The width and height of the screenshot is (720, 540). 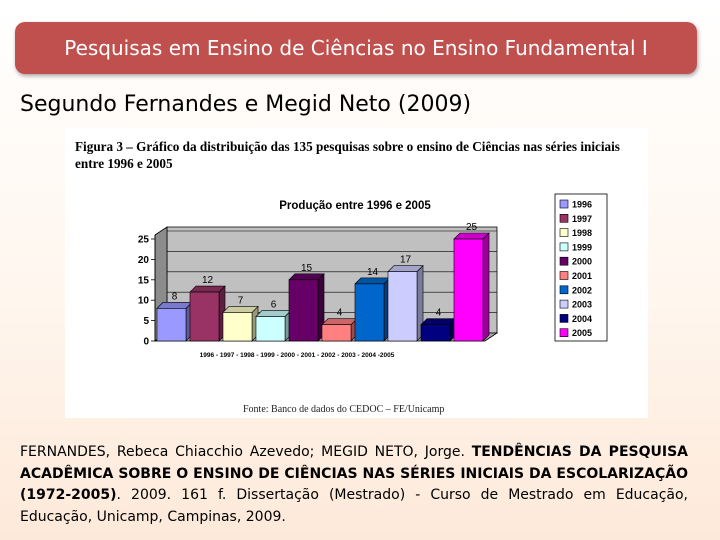 What do you see at coordinates (355, 206) in the screenshot?
I see `chart-title: Produção entre 1996 e 2005` at bounding box center [355, 206].